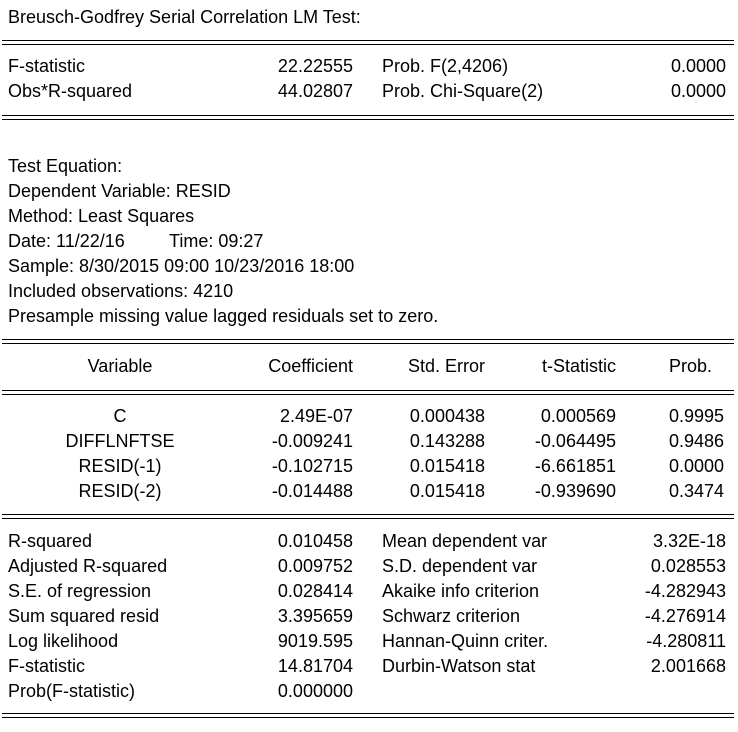 Image resolution: width=738 pixels, height=732 pixels. I want to click on cell-t-statistic: 0.000569, so click(578, 416).